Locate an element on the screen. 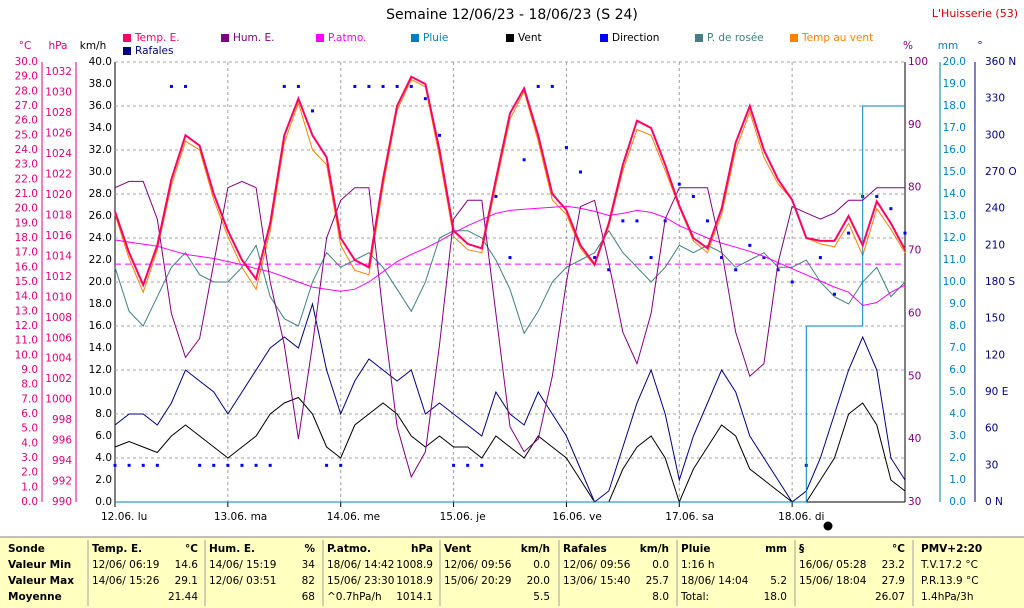 The width and height of the screenshot is (1024, 608). table-cell: 1014.1 is located at coordinates (414, 597).